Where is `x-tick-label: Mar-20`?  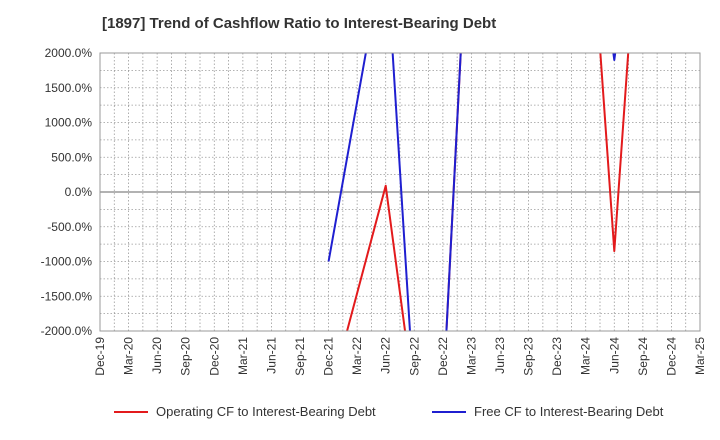 x-tick-label: Mar-20 is located at coordinates (129, 356).